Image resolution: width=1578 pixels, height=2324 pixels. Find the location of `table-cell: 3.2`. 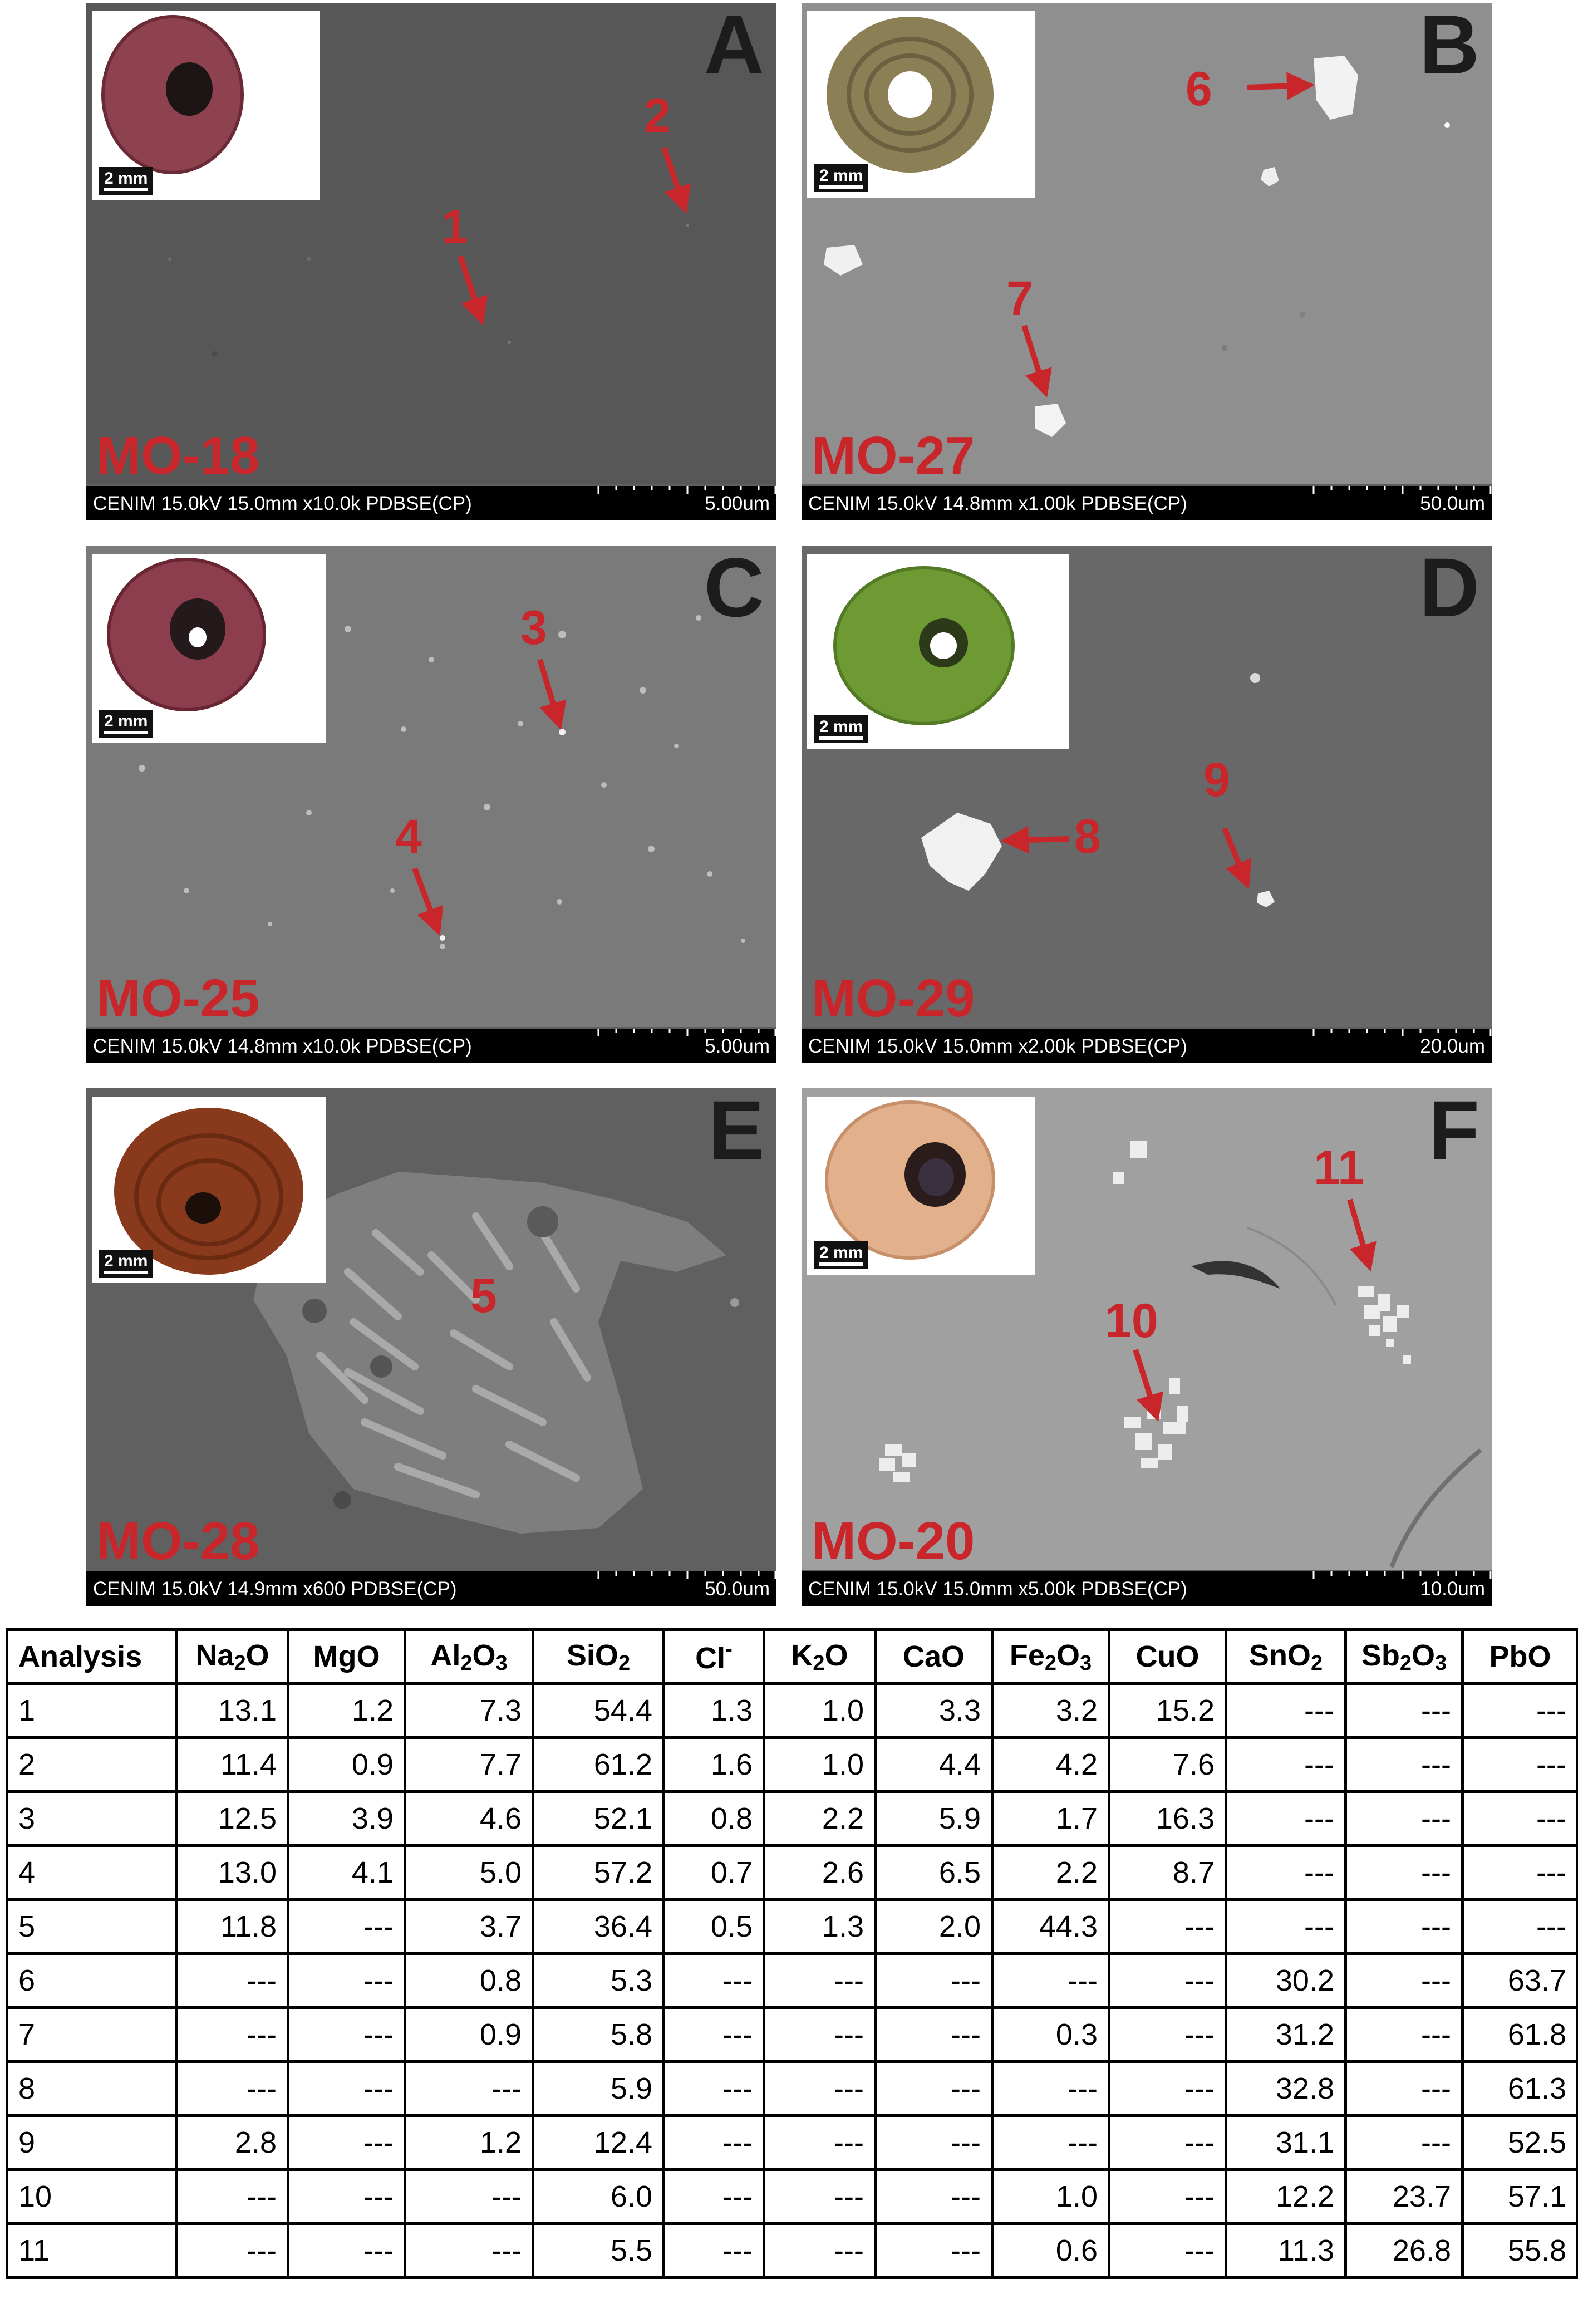

table-cell: 3.2 is located at coordinates (1050, 1711).